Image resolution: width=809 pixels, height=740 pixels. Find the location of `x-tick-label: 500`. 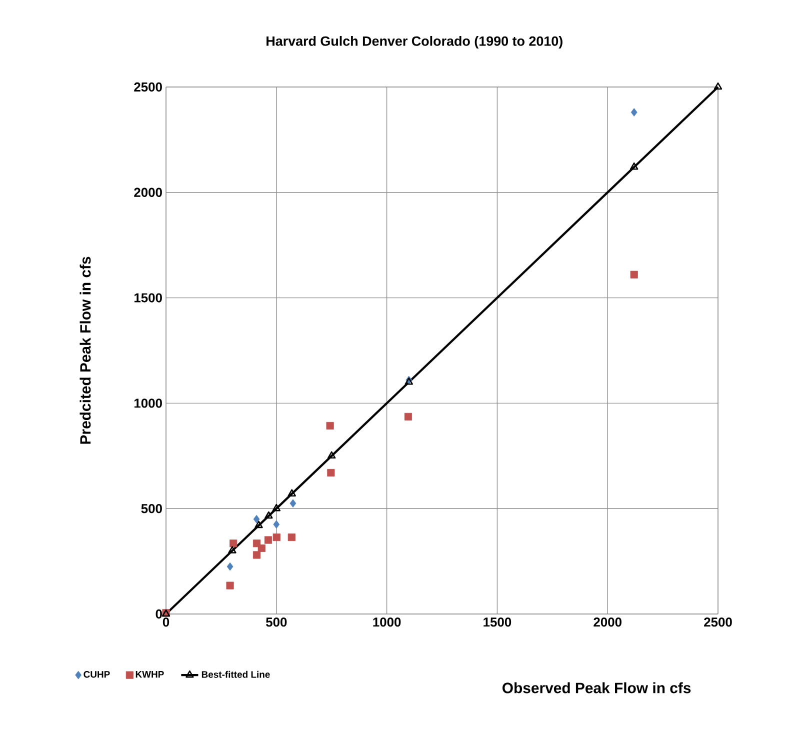

x-tick-label: 500 is located at coordinates (276, 622).